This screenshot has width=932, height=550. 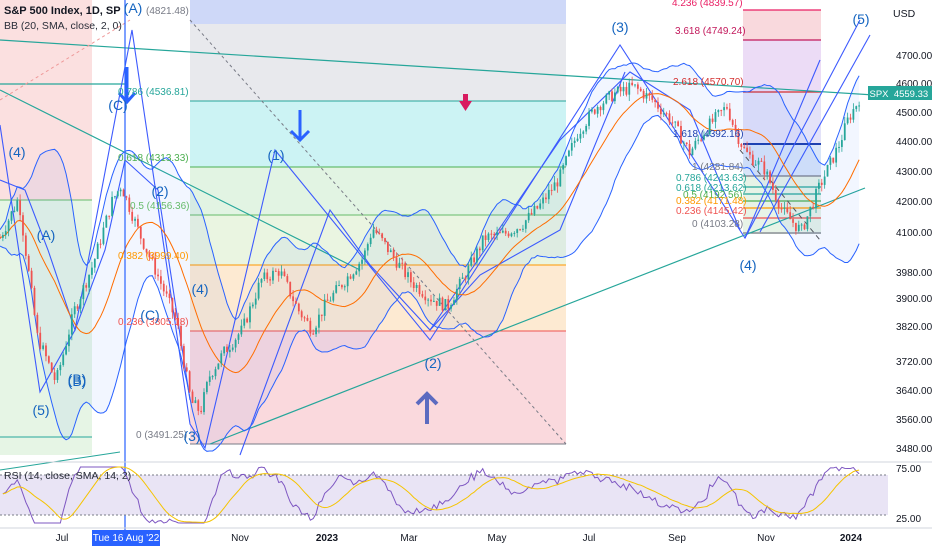 What do you see at coordinates (708, 82) in the screenshot?
I see `fib-right-label: 2.618 (4570.70)` at bounding box center [708, 82].